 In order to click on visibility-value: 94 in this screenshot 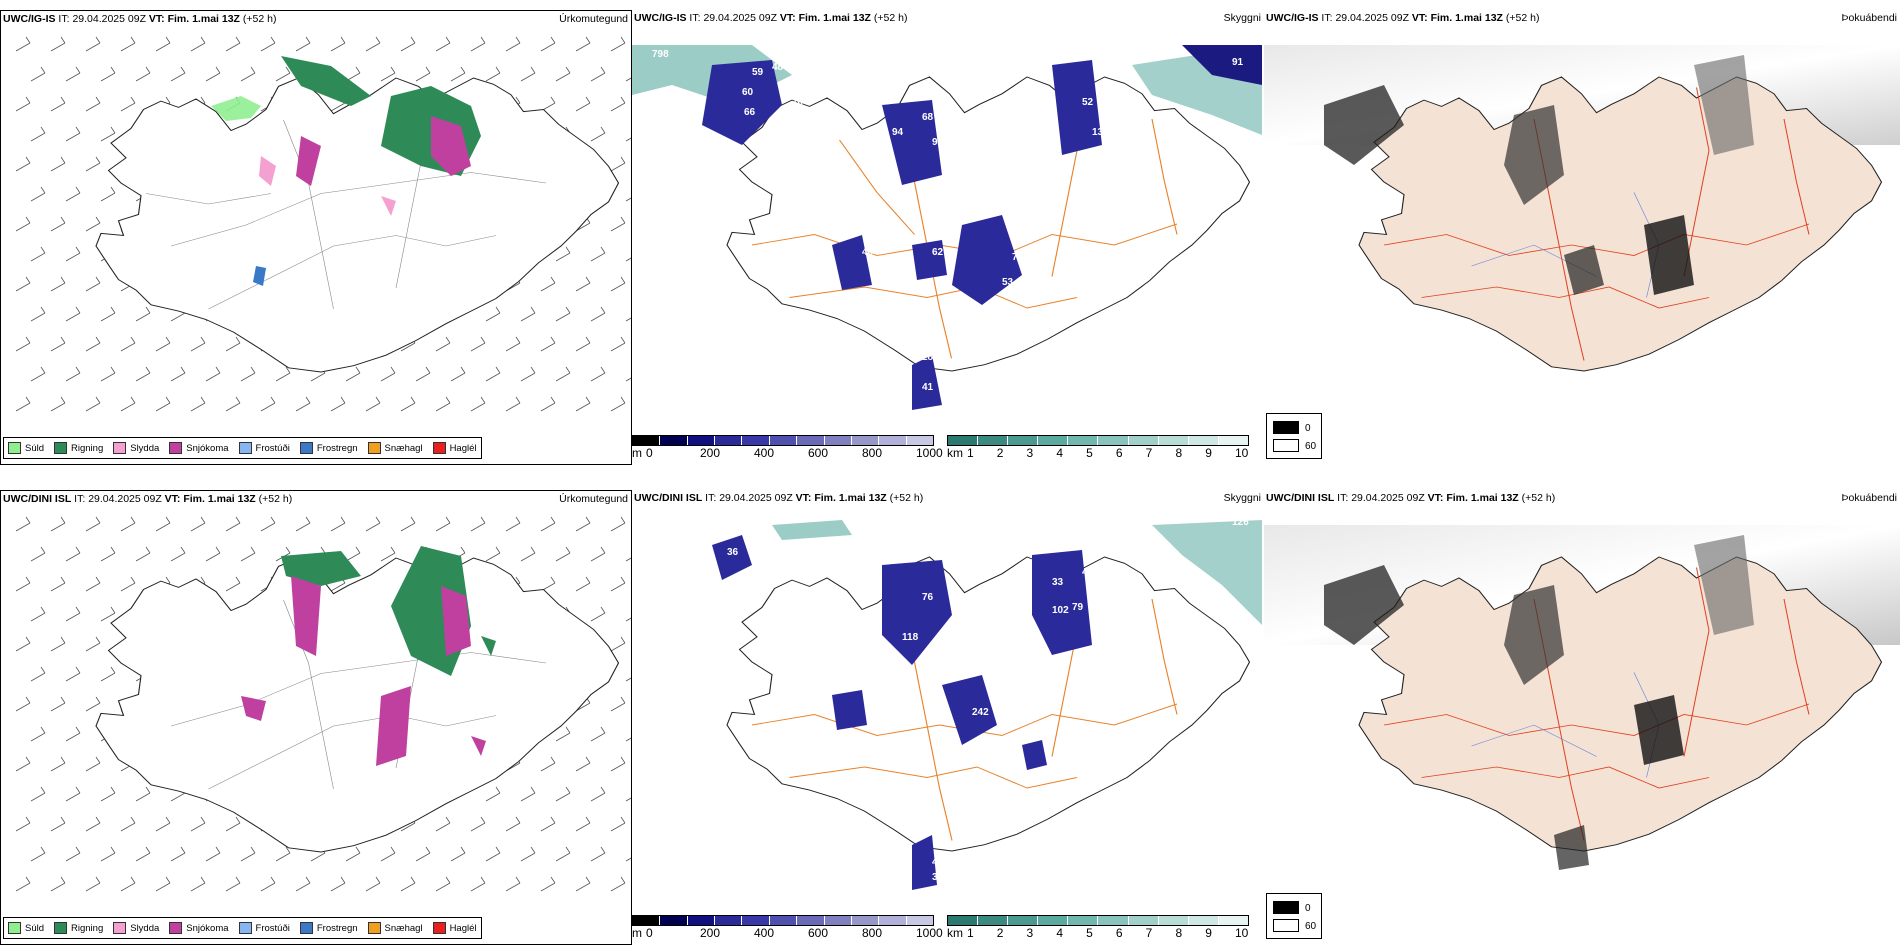, I will do `click(898, 132)`.